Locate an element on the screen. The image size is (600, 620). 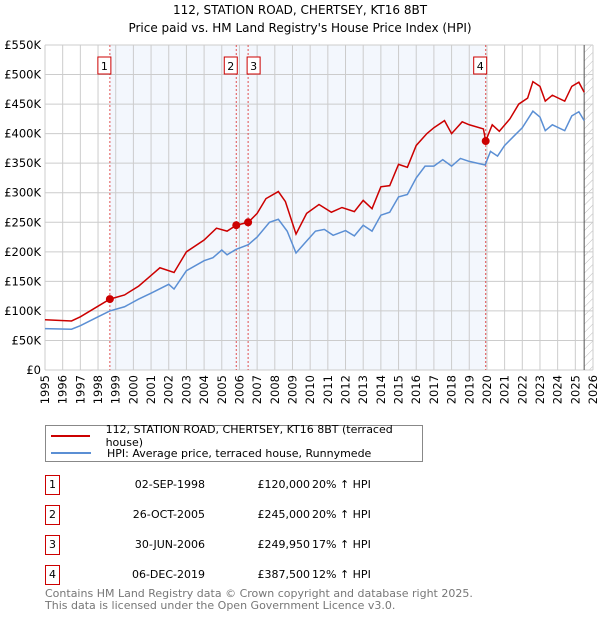
x-tick-label: 2016 is located at coordinates (416, 389).